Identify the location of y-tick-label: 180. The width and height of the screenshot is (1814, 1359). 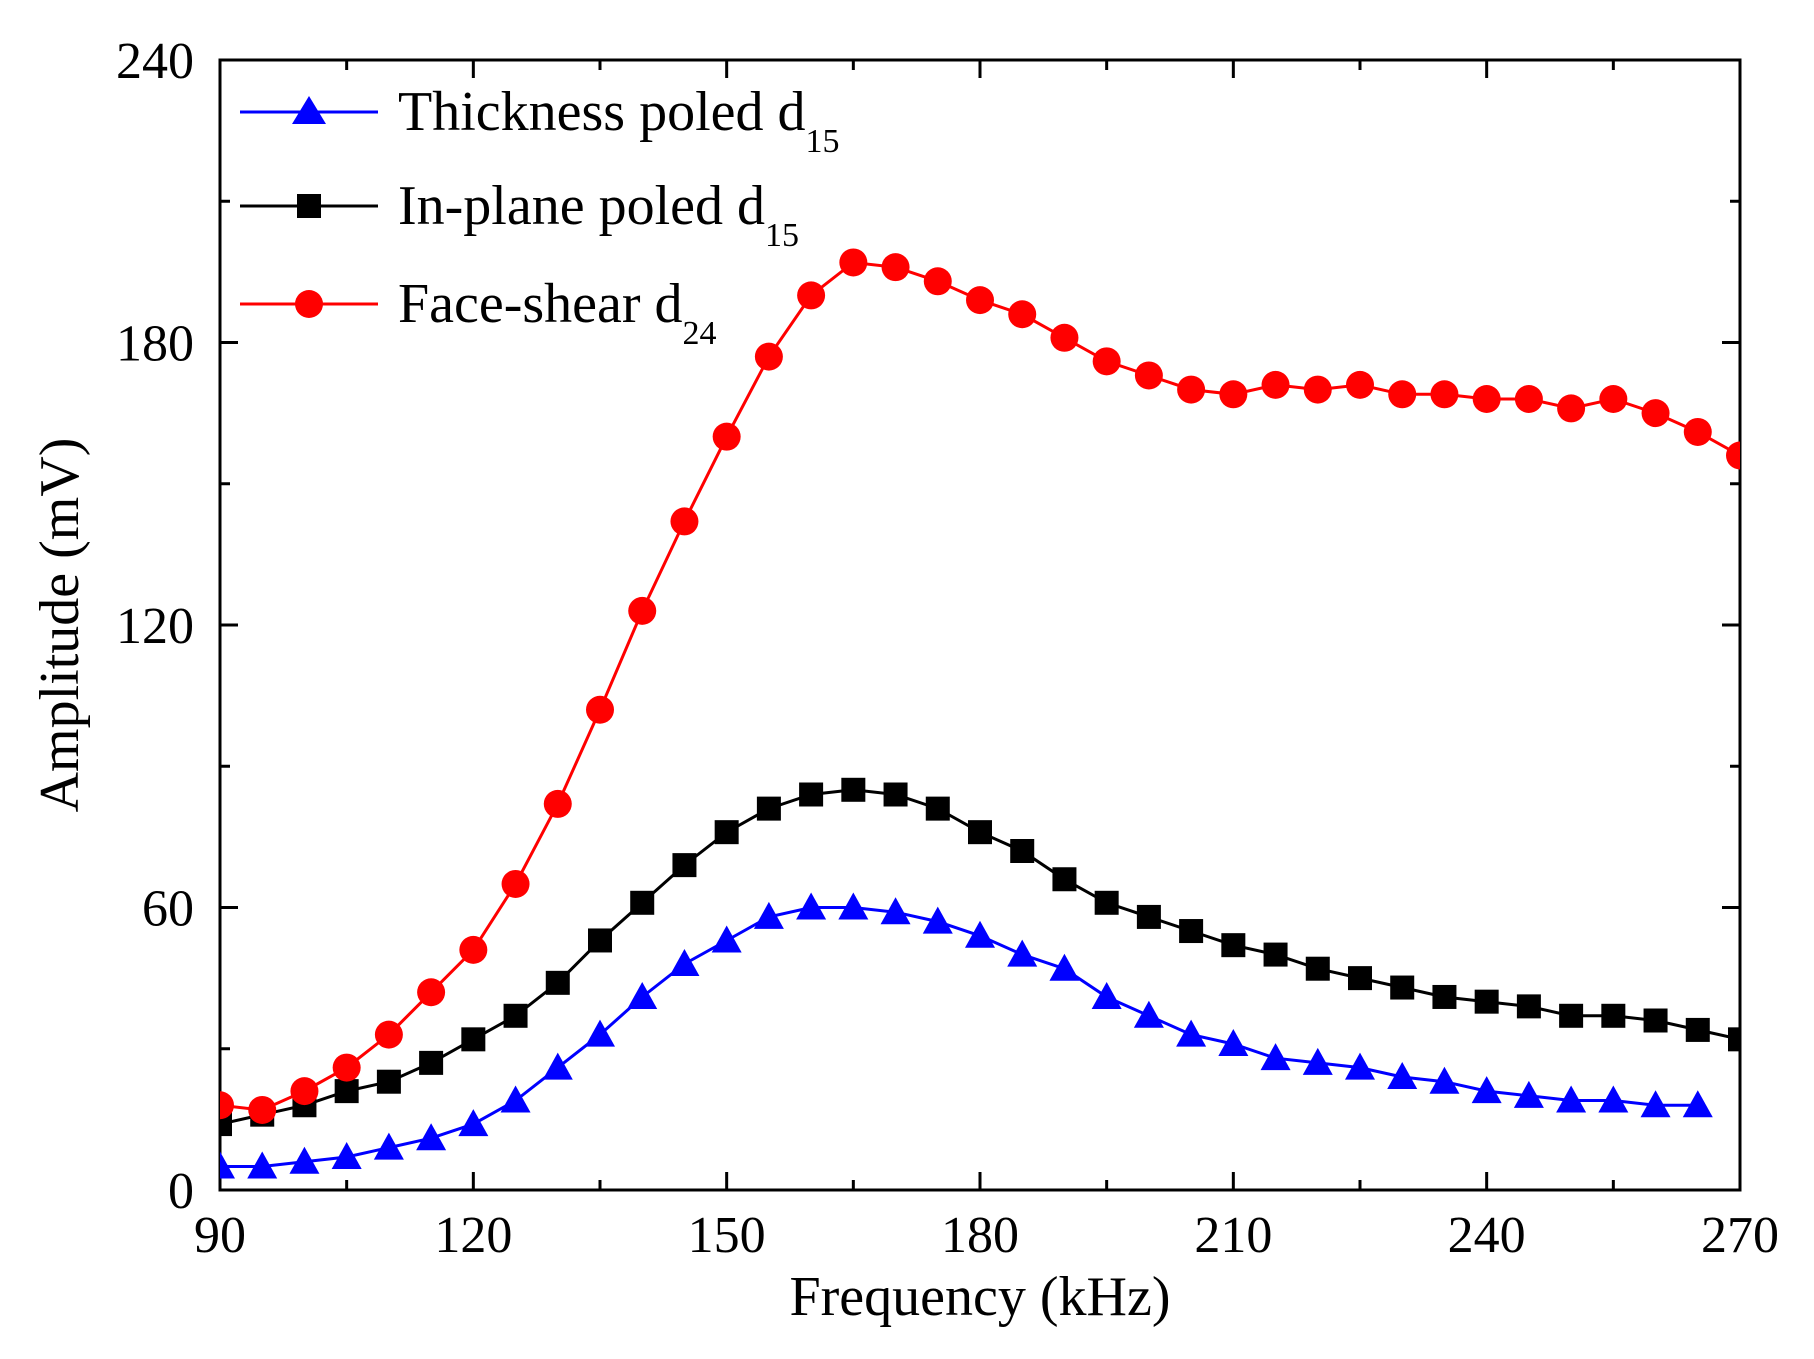
(155, 344).